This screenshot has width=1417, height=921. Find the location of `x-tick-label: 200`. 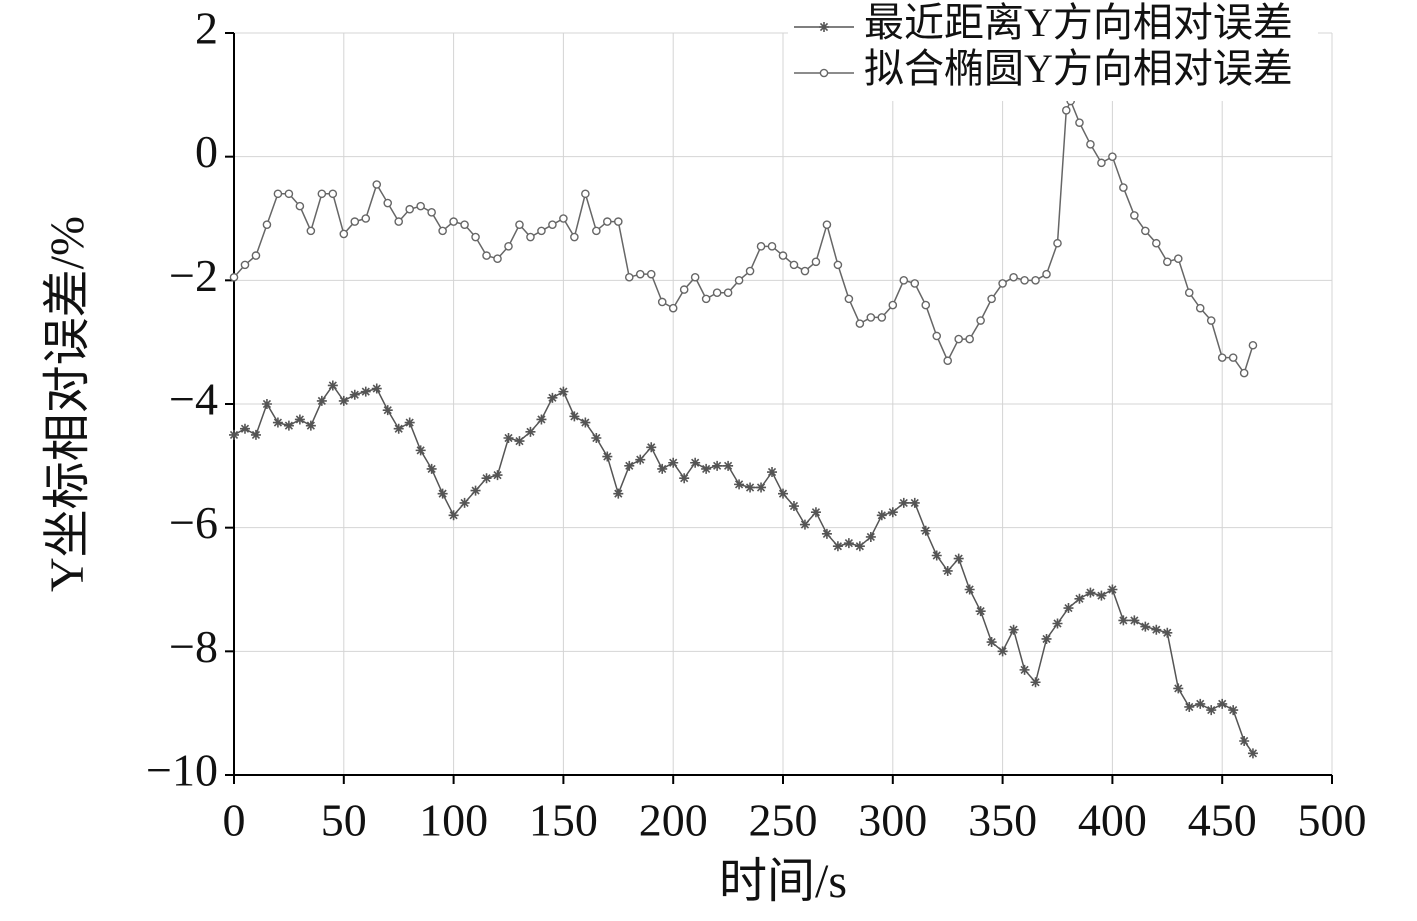

x-tick-label: 200 is located at coordinates (673, 820).